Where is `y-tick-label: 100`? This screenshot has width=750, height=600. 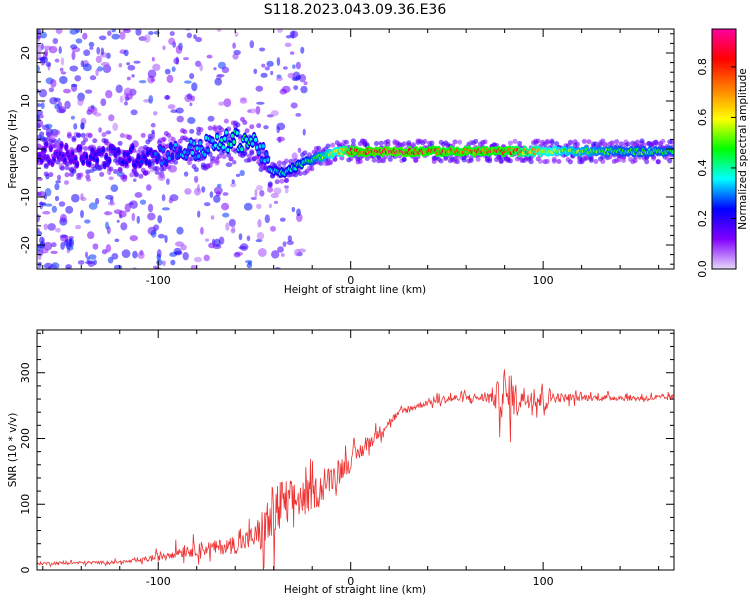 y-tick-label: 100 is located at coordinates (25, 504).